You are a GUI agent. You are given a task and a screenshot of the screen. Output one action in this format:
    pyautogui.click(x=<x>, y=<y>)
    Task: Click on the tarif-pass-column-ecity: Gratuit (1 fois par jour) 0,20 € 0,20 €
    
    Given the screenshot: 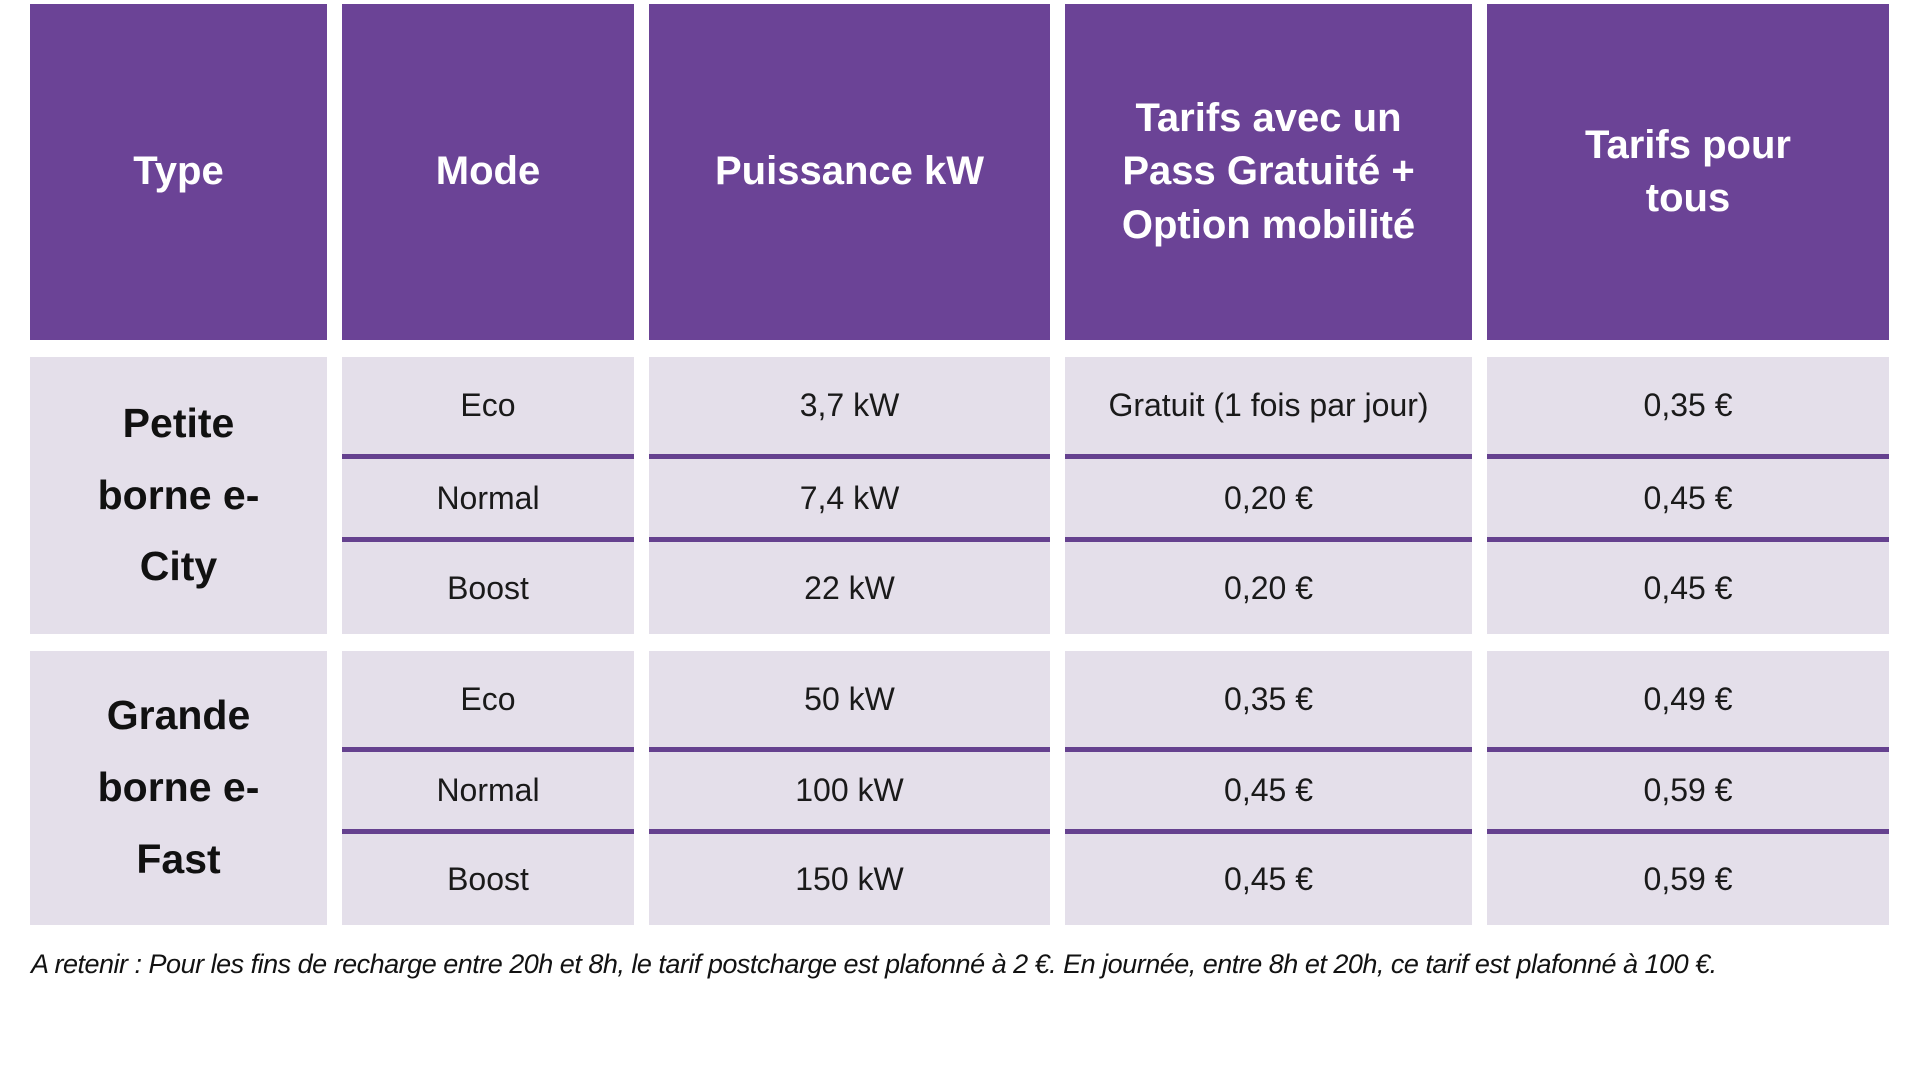 What is the action you would take?
    pyautogui.click(x=1268, y=495)
    